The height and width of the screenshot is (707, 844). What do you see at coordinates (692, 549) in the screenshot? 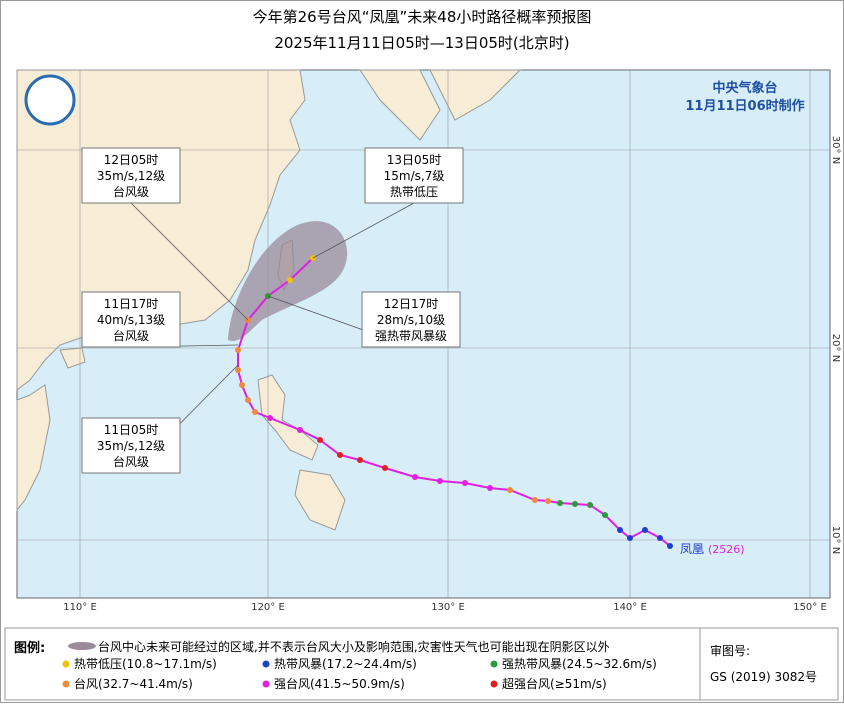
I see `storm-name: 凤凰` at bounding box center [692, 549].